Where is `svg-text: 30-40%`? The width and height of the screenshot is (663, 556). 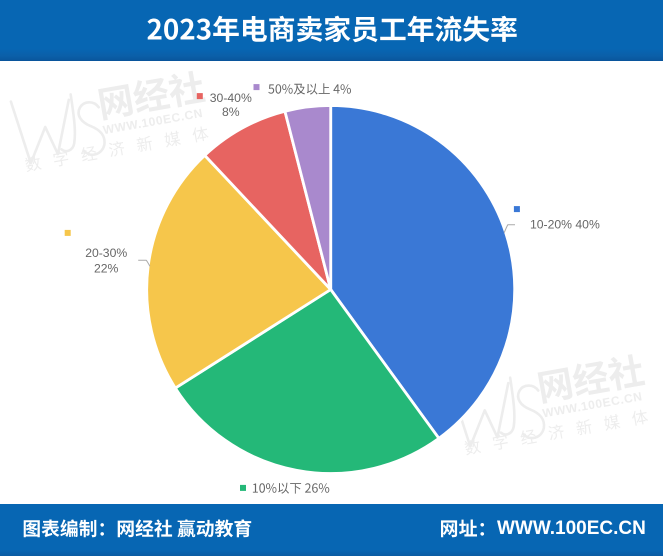
svg-text: 30-40% is located at coordinates (231, 98).